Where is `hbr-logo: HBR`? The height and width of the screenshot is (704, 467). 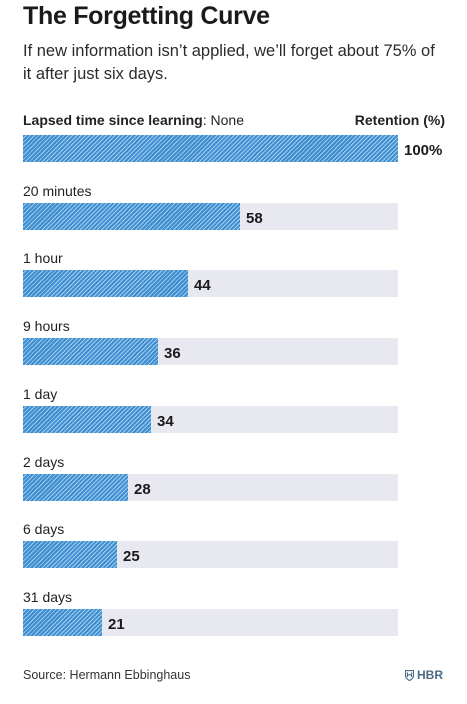 hbr-logo: HBR is located at coordinates (424, 675).